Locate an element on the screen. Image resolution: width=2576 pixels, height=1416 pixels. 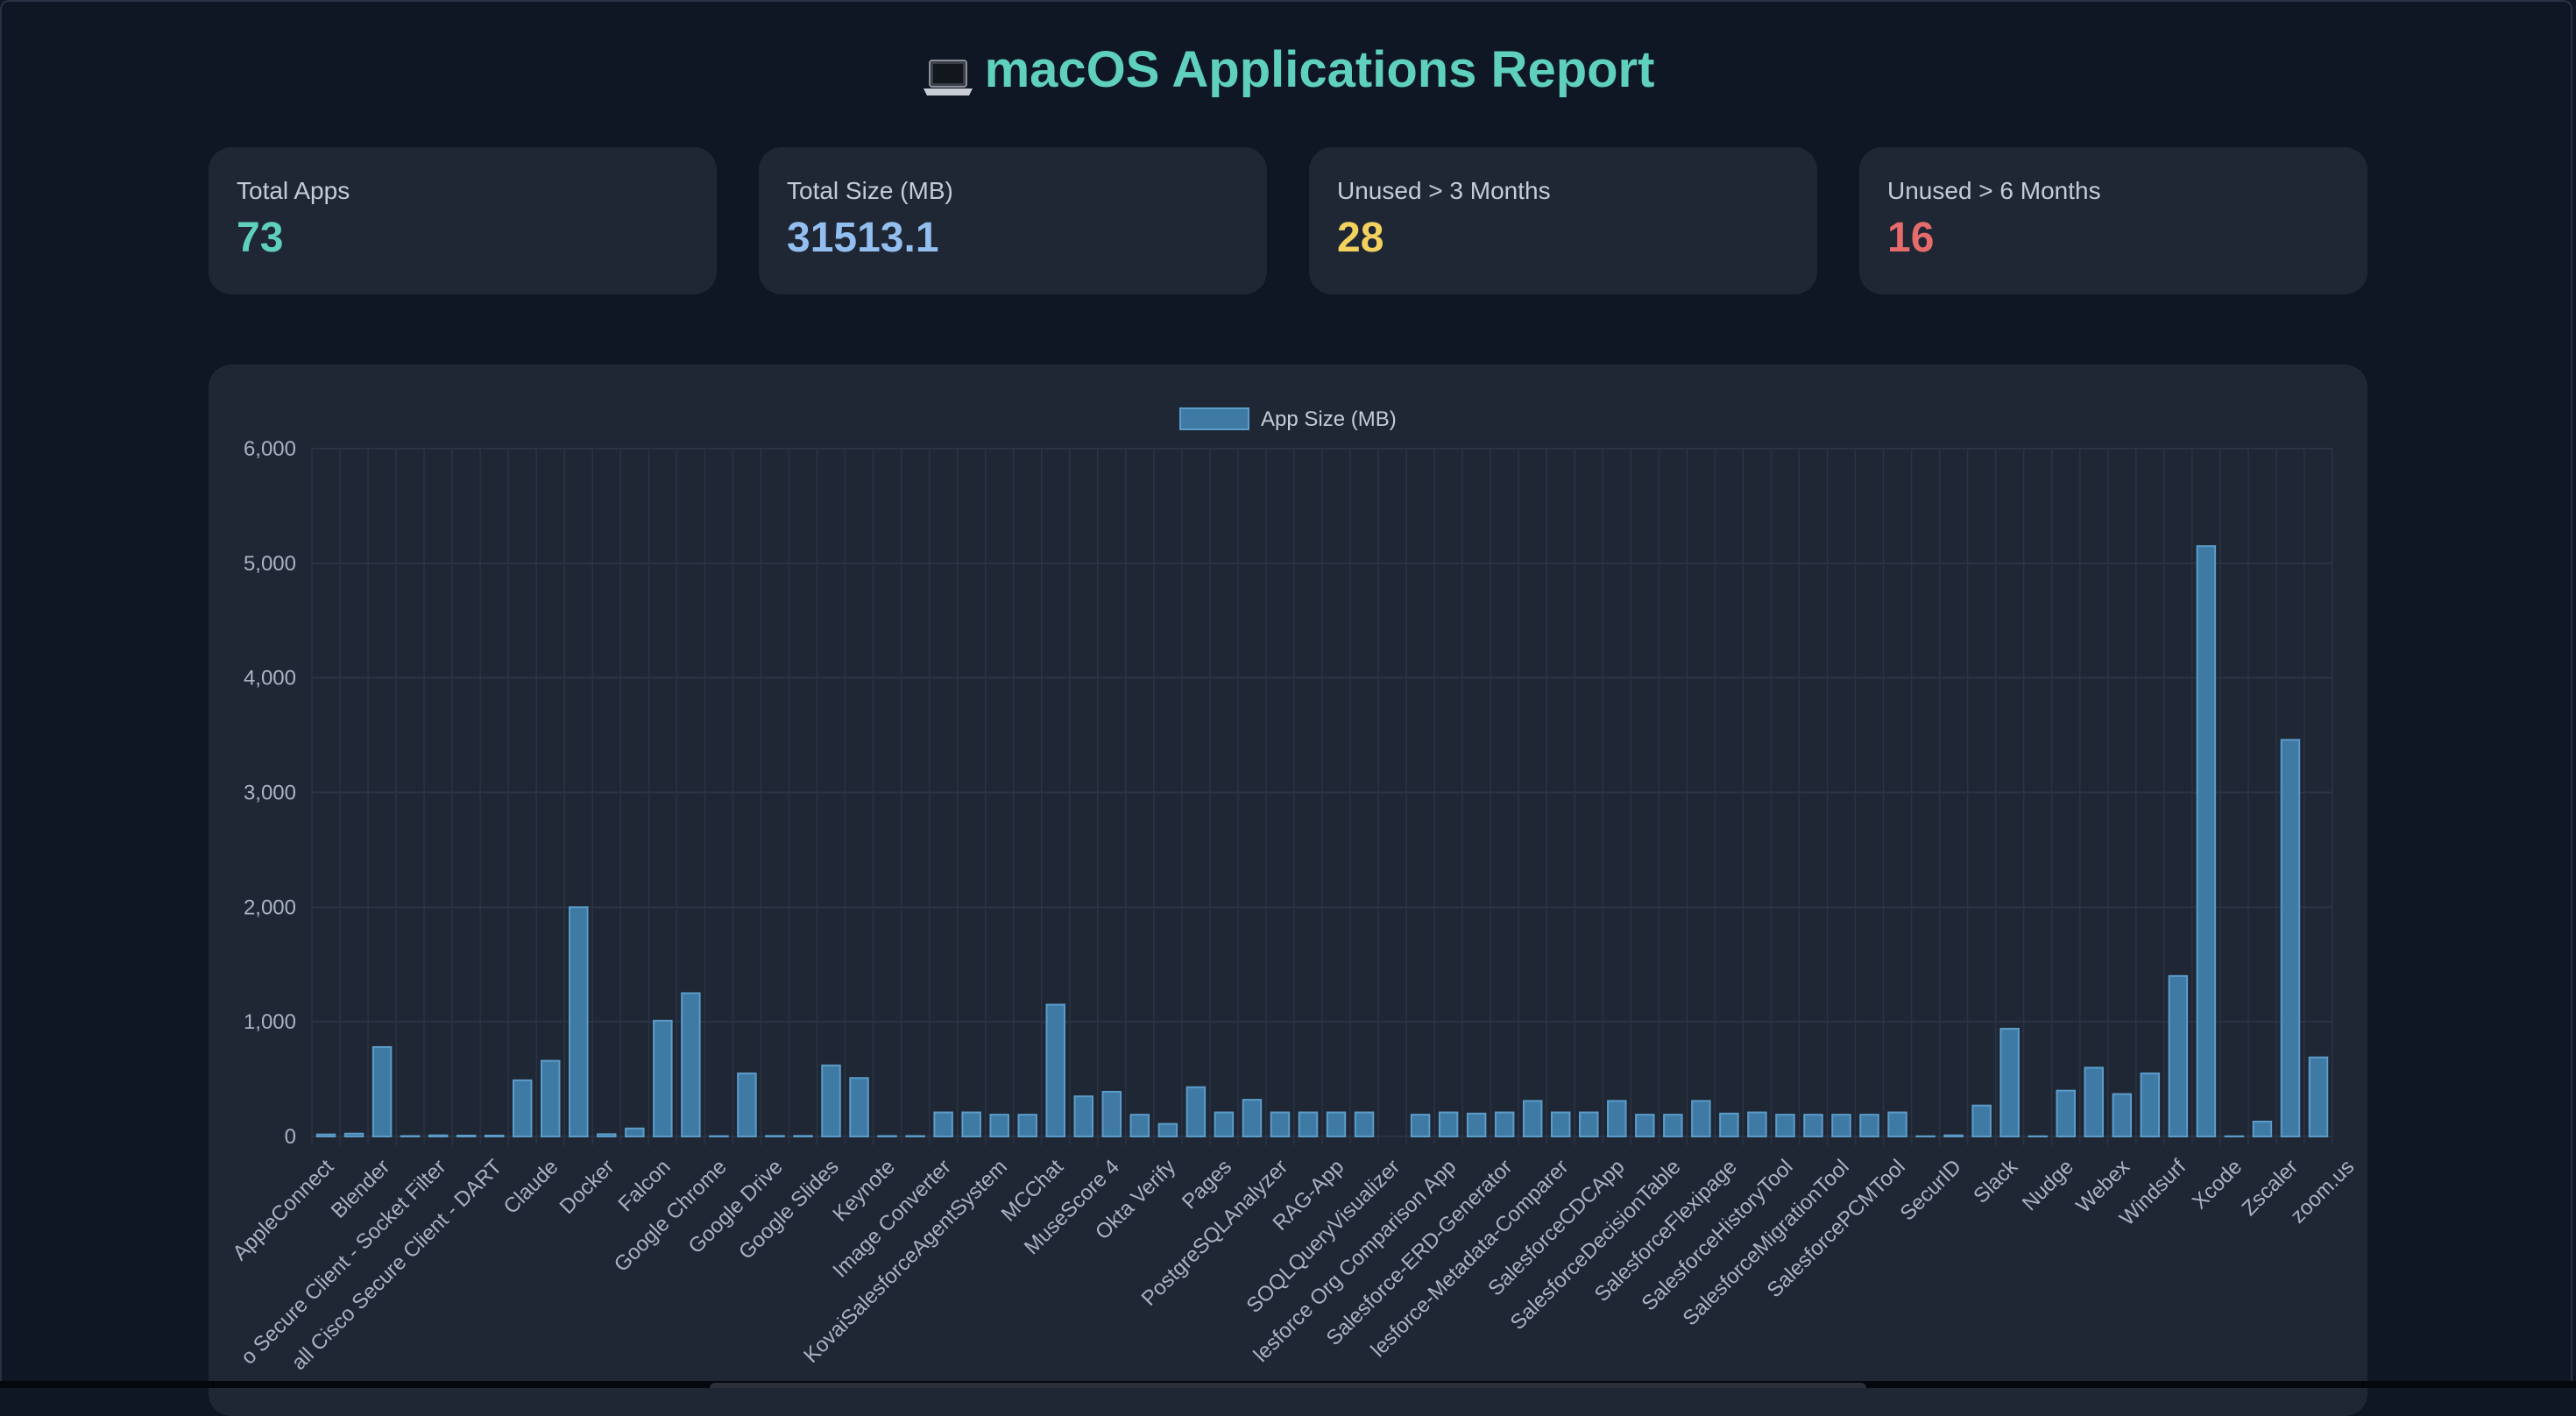
stat-card-total-size: Total Size (MB) 31513.1 is located at coordinates (1013, 220).